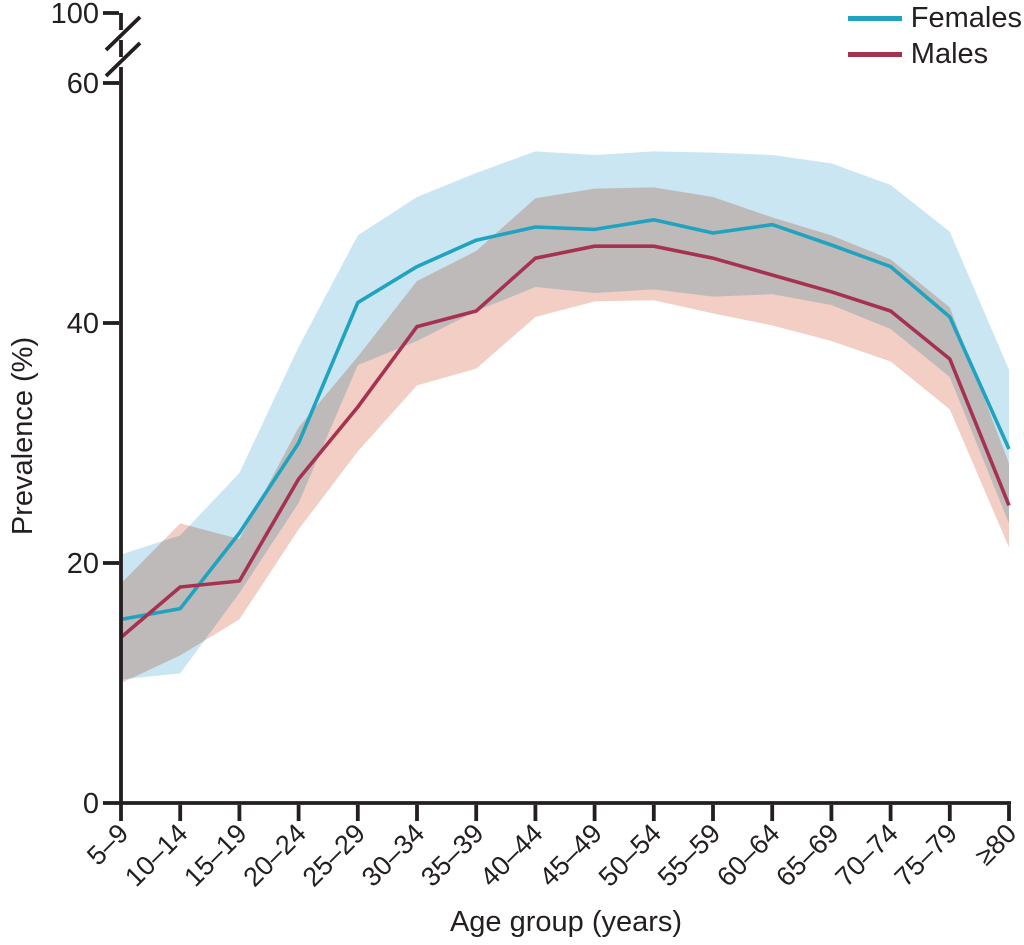 Image resolution: width=1024 pixels, height=945 pixels. I want to click on axis-break-slash-lower, so click(123, 59).